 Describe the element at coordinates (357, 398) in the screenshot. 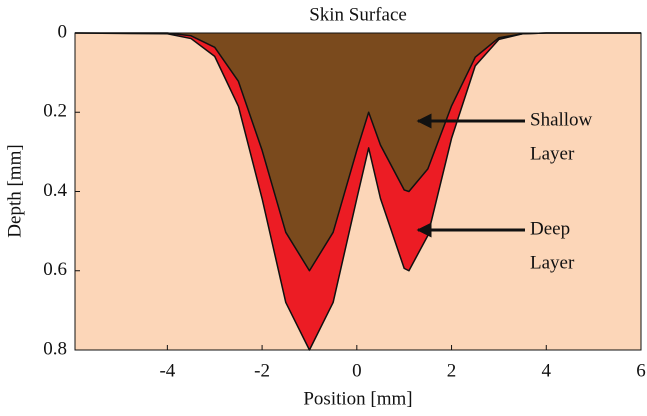

I see `x-axis-label: Position [mm]` at that location.